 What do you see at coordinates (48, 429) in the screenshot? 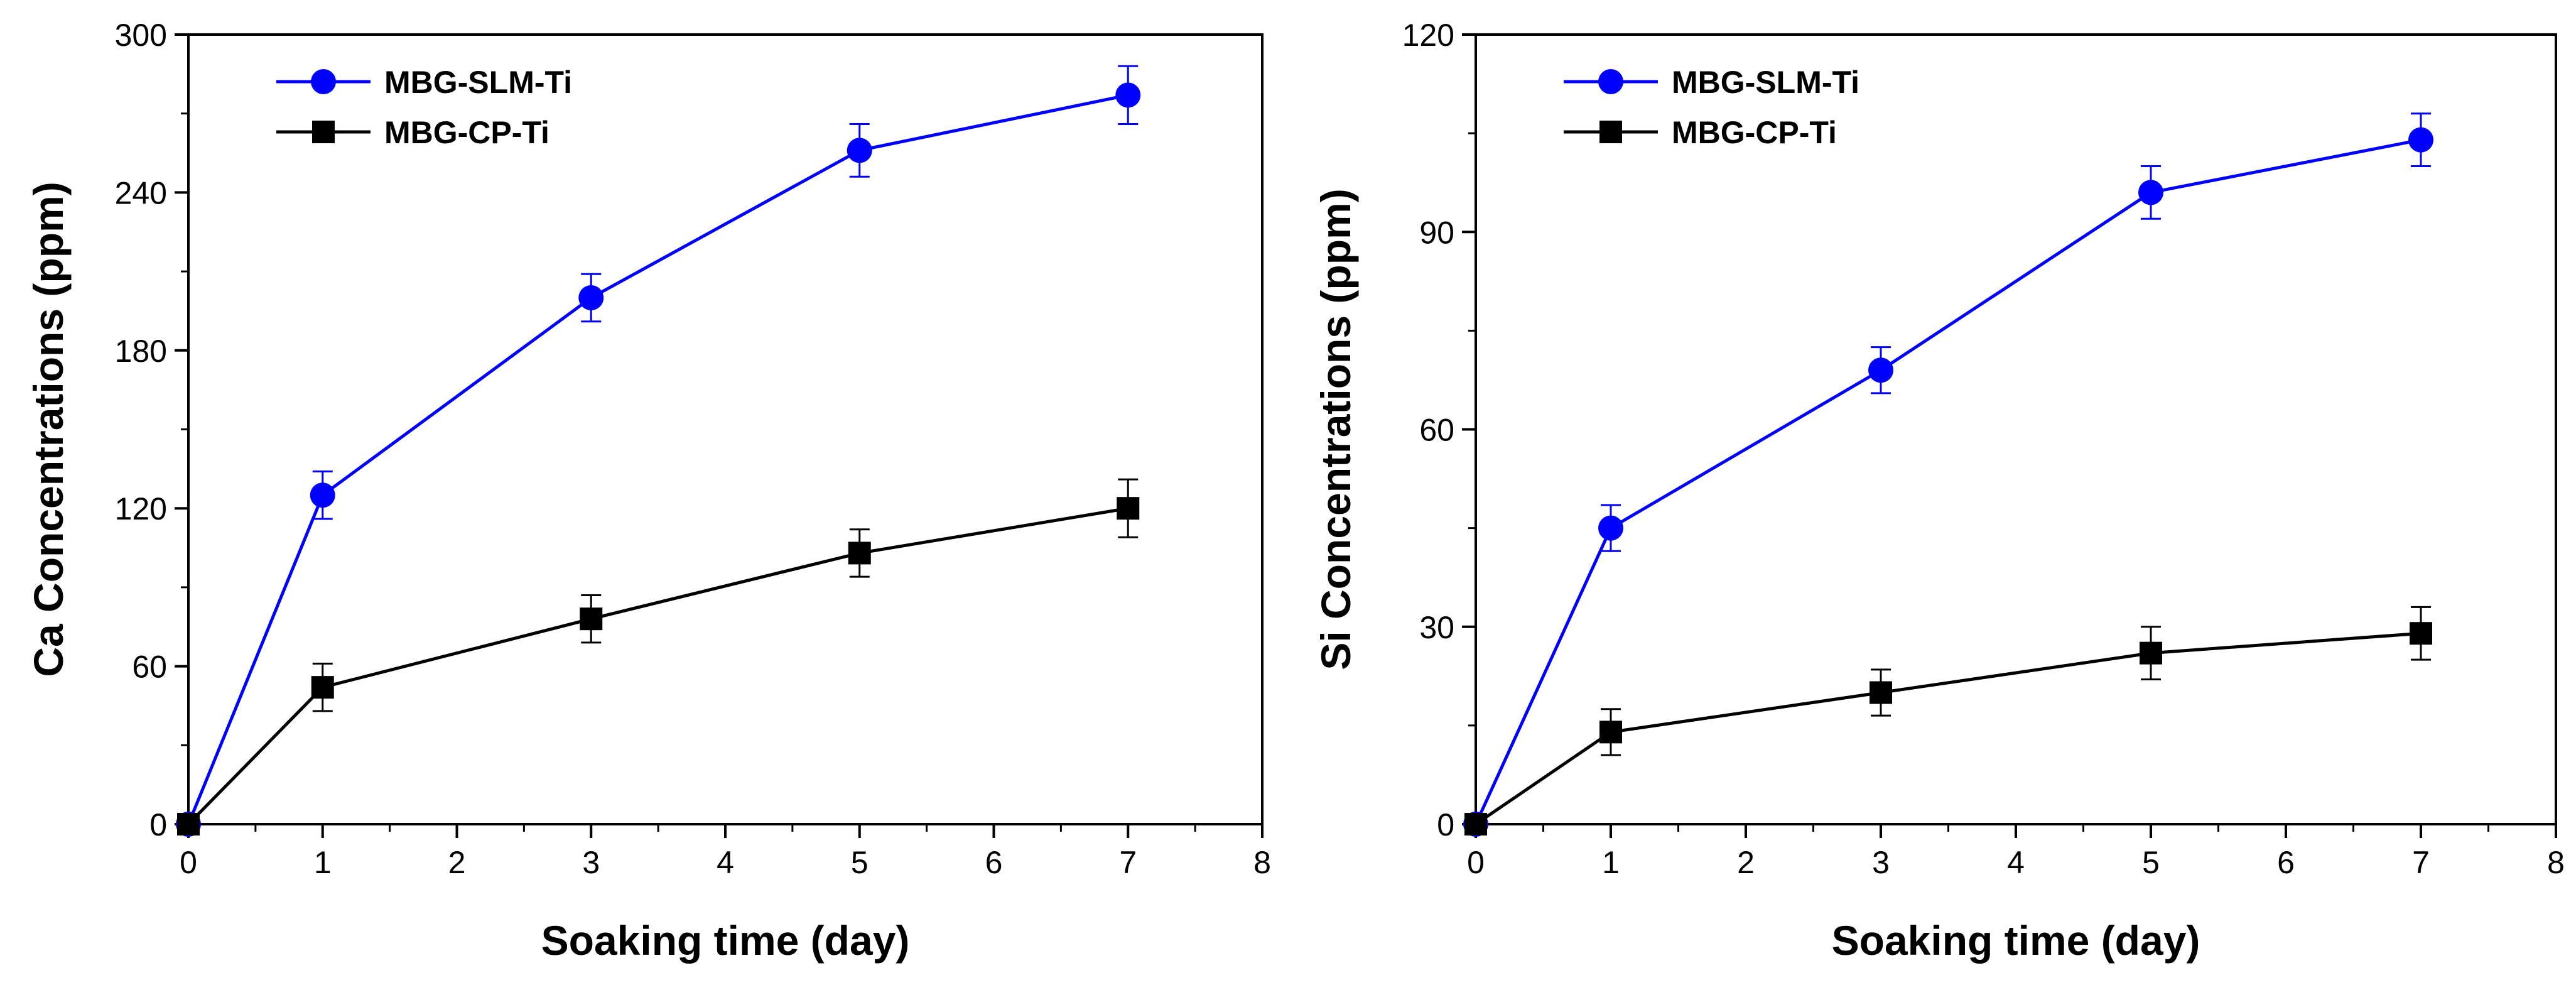
I see `y-axis-title: Ca Concentrations (ppm)` at bounding box center [48, 429].